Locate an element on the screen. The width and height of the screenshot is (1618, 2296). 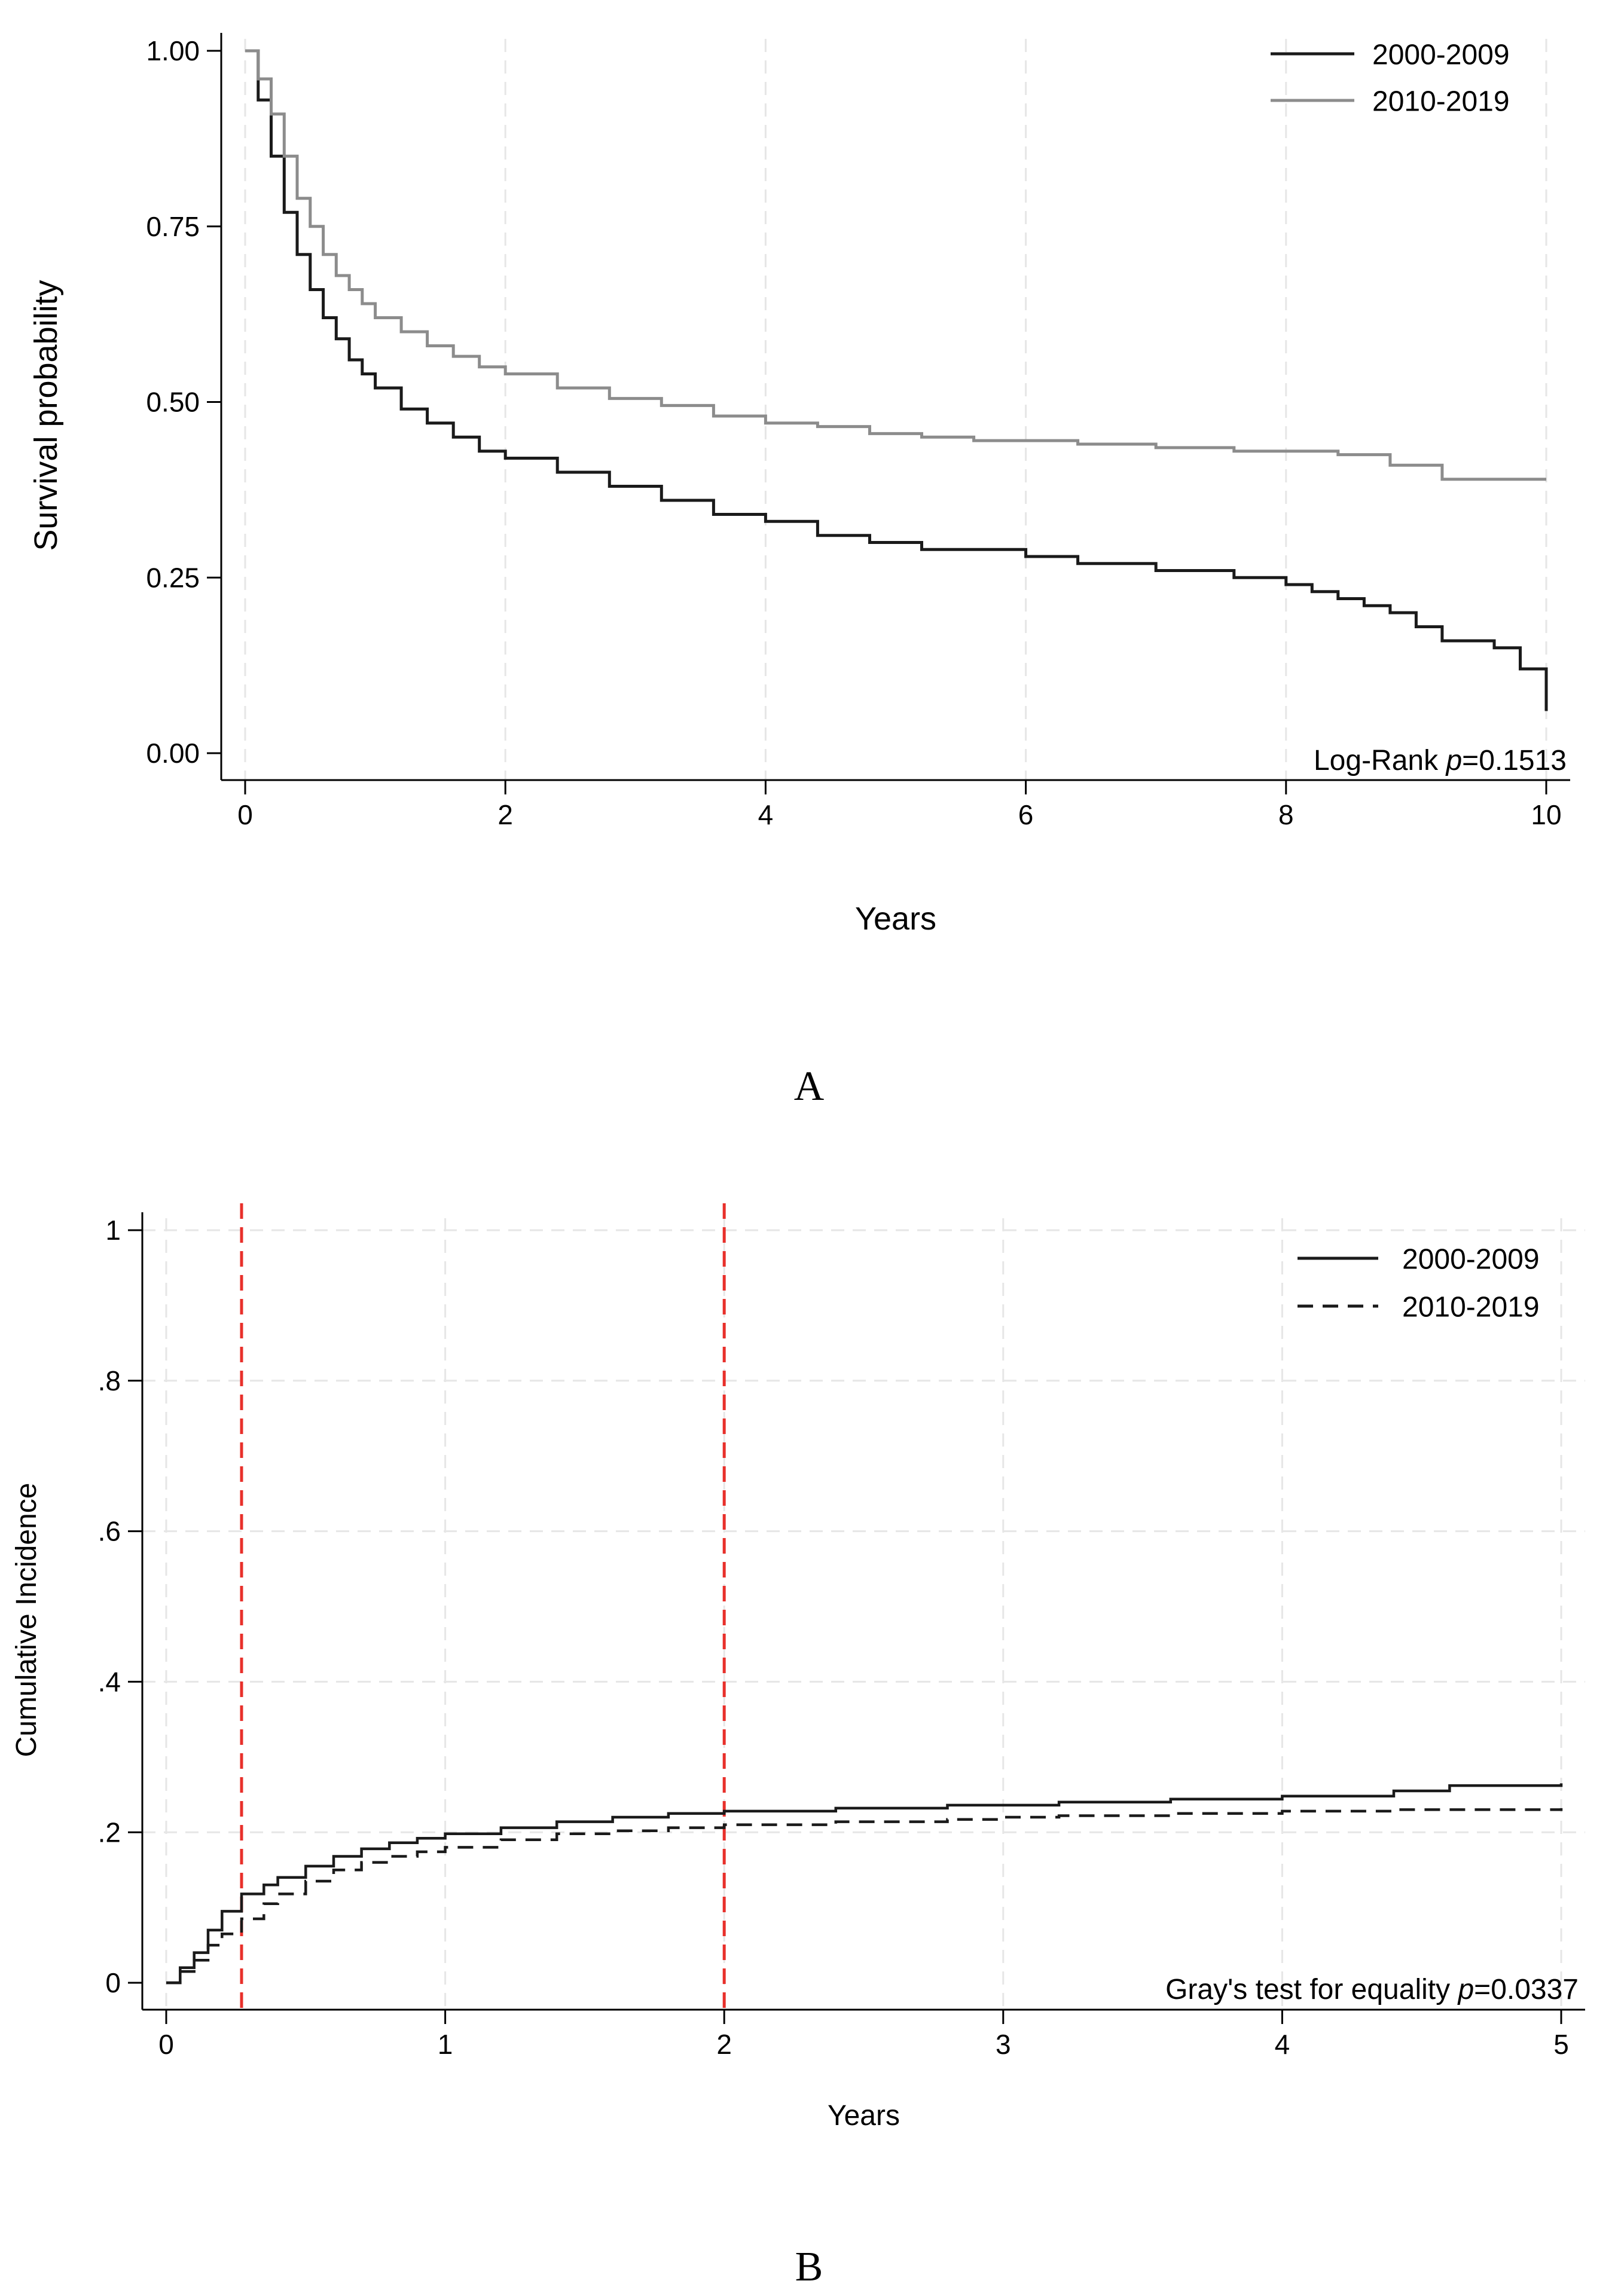
panel-a-y-tick-label: 1.00 is located at coordinates (173, 51).